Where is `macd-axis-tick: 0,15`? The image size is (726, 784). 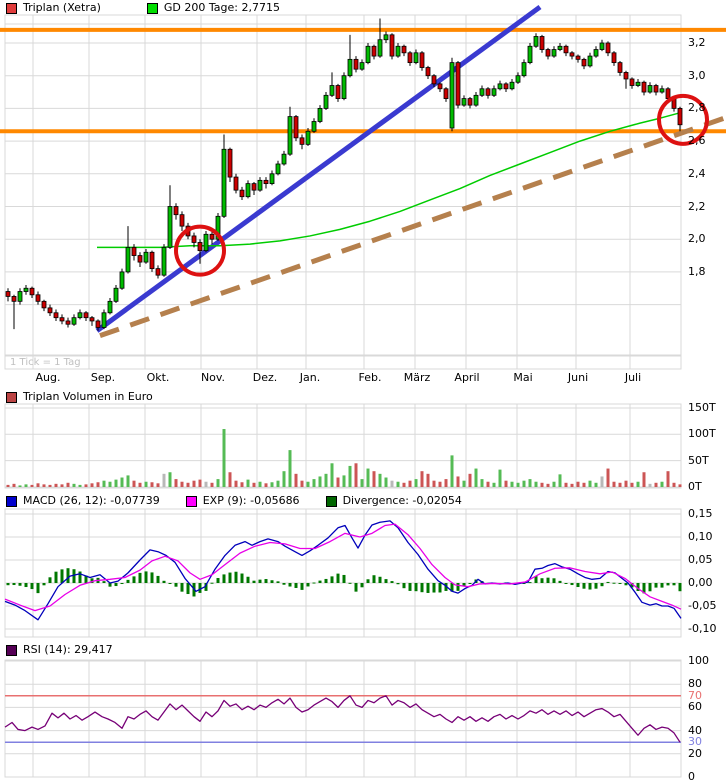
macd-axis-tick: 0,15 is located at coordinates (700, 513).